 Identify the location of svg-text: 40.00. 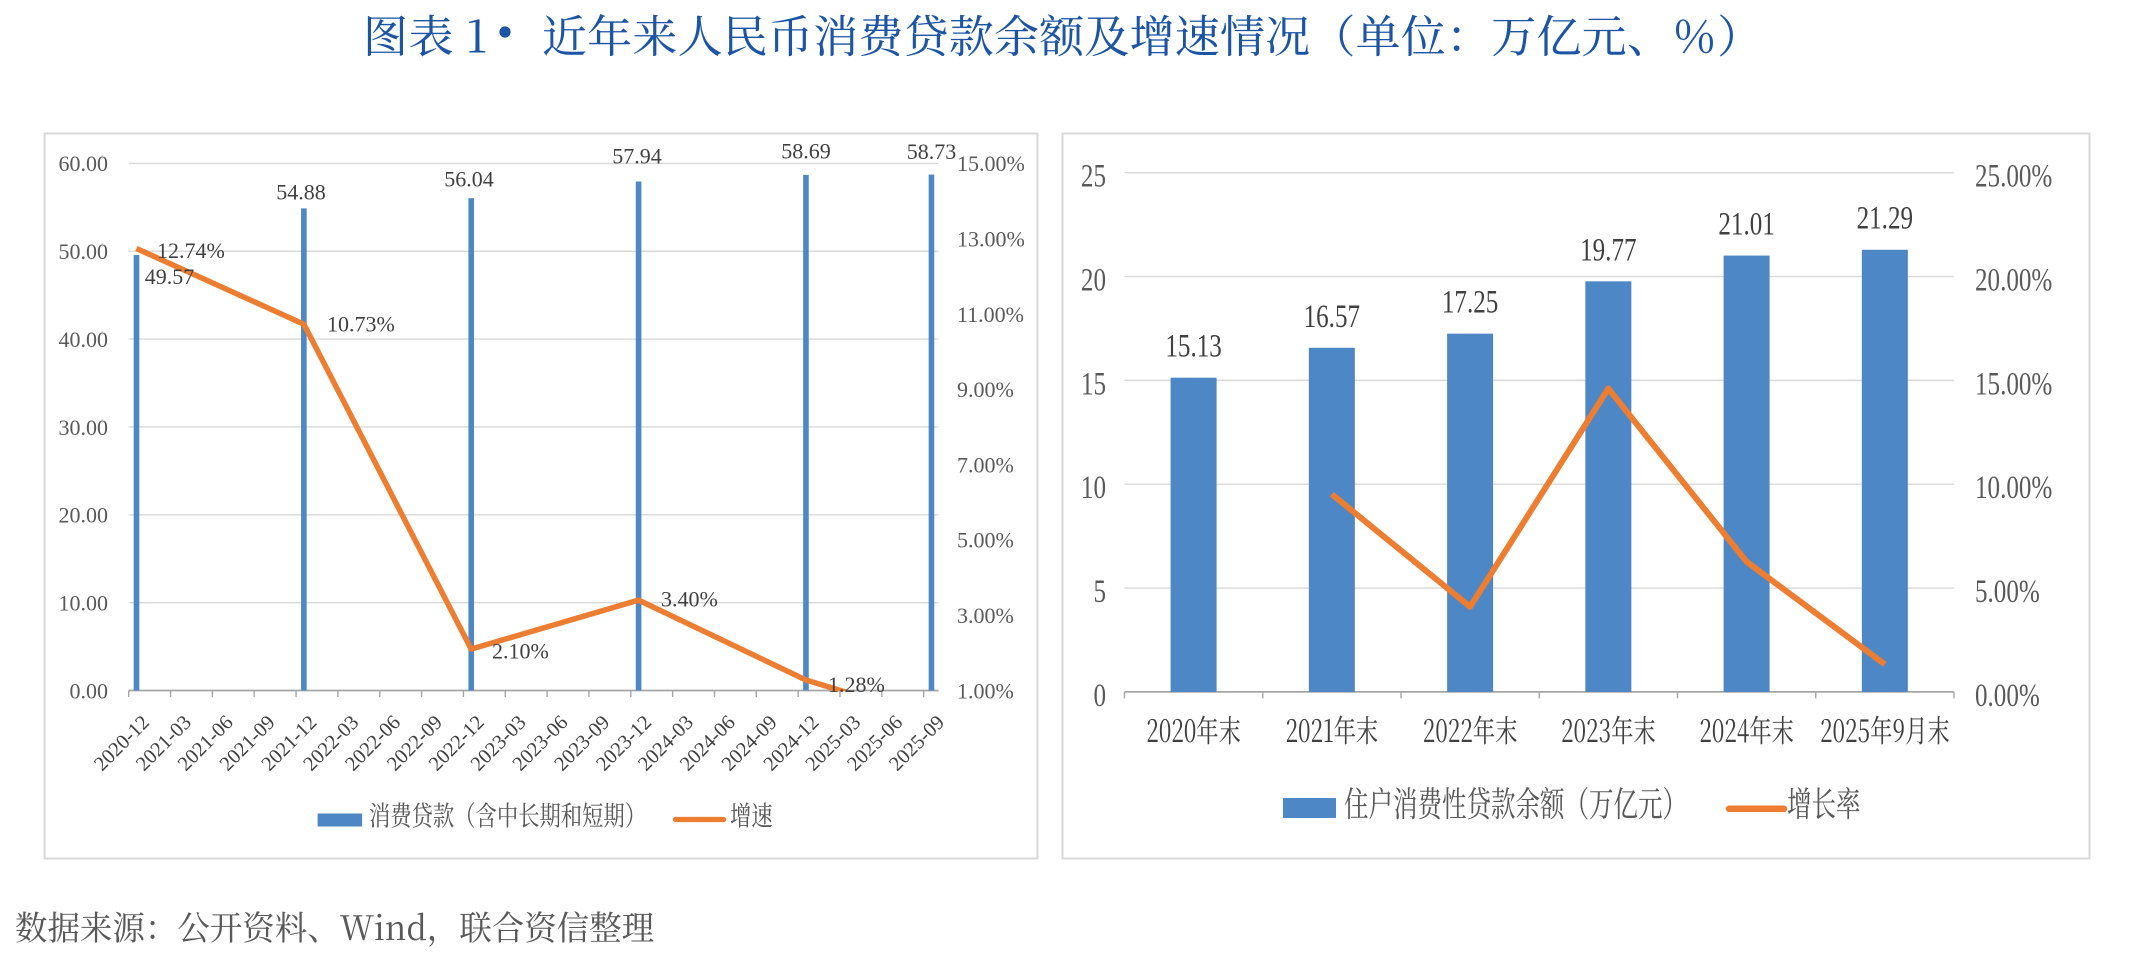
(84, 339).